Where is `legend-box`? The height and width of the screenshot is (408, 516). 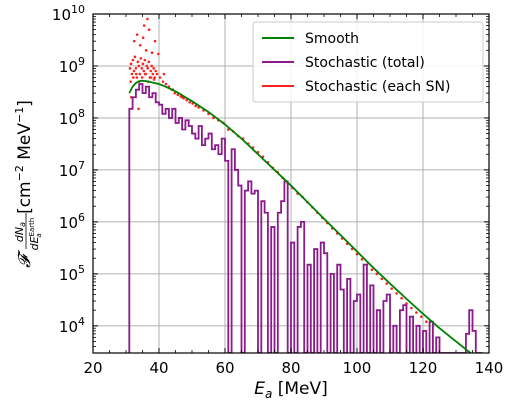
legend-box is located at coordinates (368, 62).